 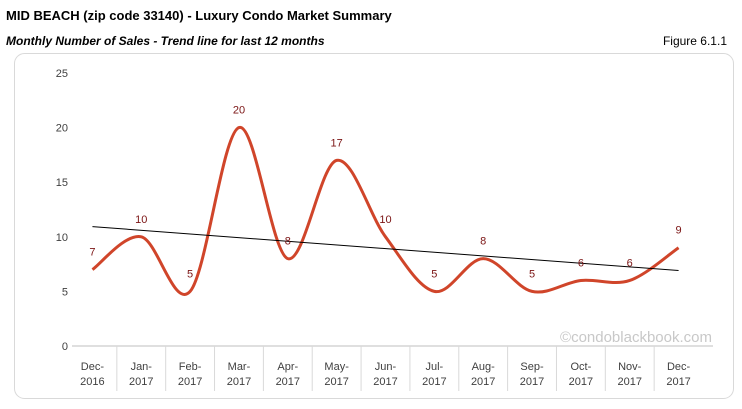 I want to click on x-tick-label: Sep-2017, so click(x=532, y=374).